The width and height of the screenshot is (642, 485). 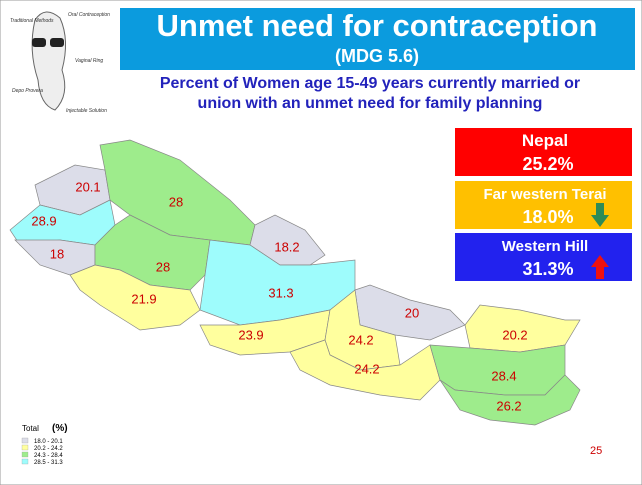 What do you see at coordinates (280, 292) in the screenshot?
I see `region-value: 31.3` at bounding box center [280, 292].